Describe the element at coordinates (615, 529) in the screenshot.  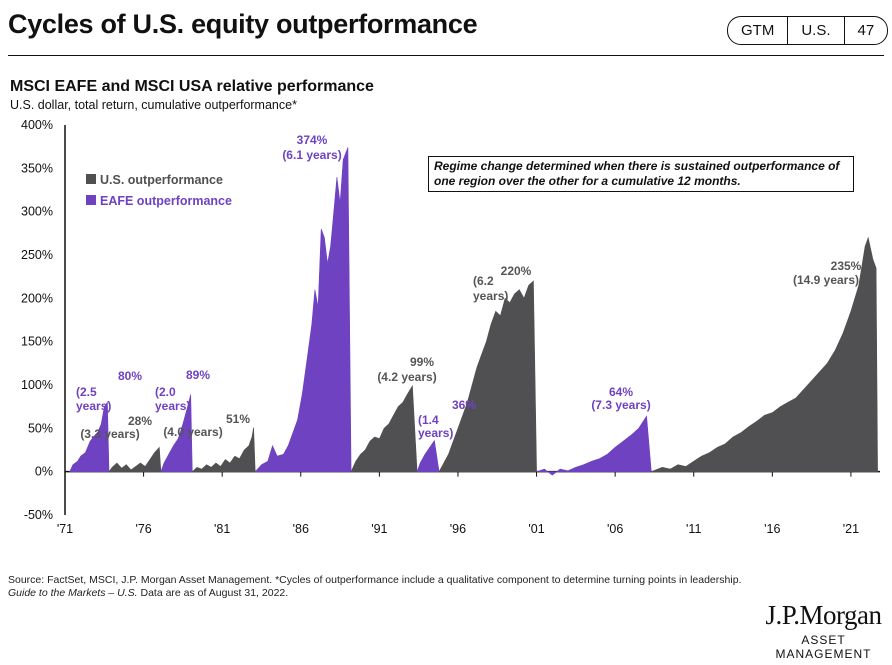
I see `x-tick-label: '06` at that location.